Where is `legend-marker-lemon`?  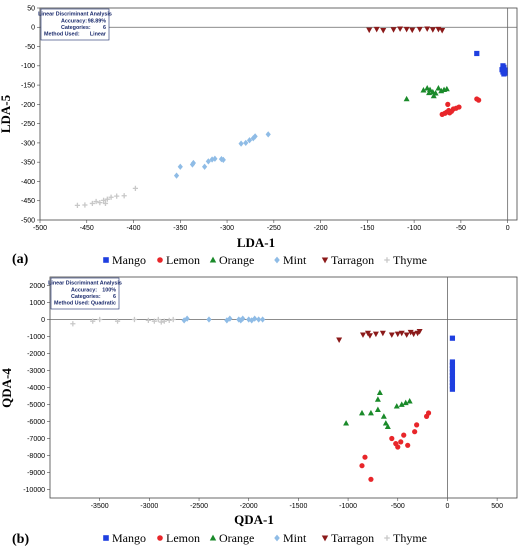 legend-marker-lemon is located at coordinates (160, 538).